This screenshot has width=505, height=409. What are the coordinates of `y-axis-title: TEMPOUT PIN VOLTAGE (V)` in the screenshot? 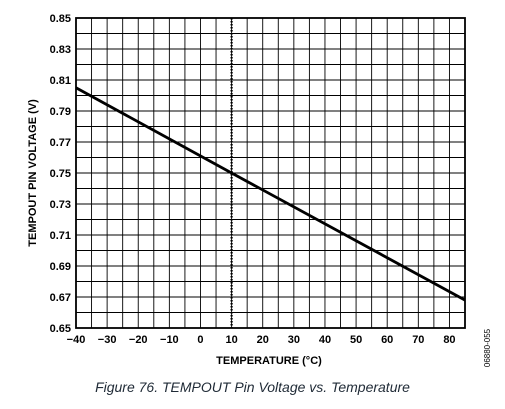 It's located at (33, 173).